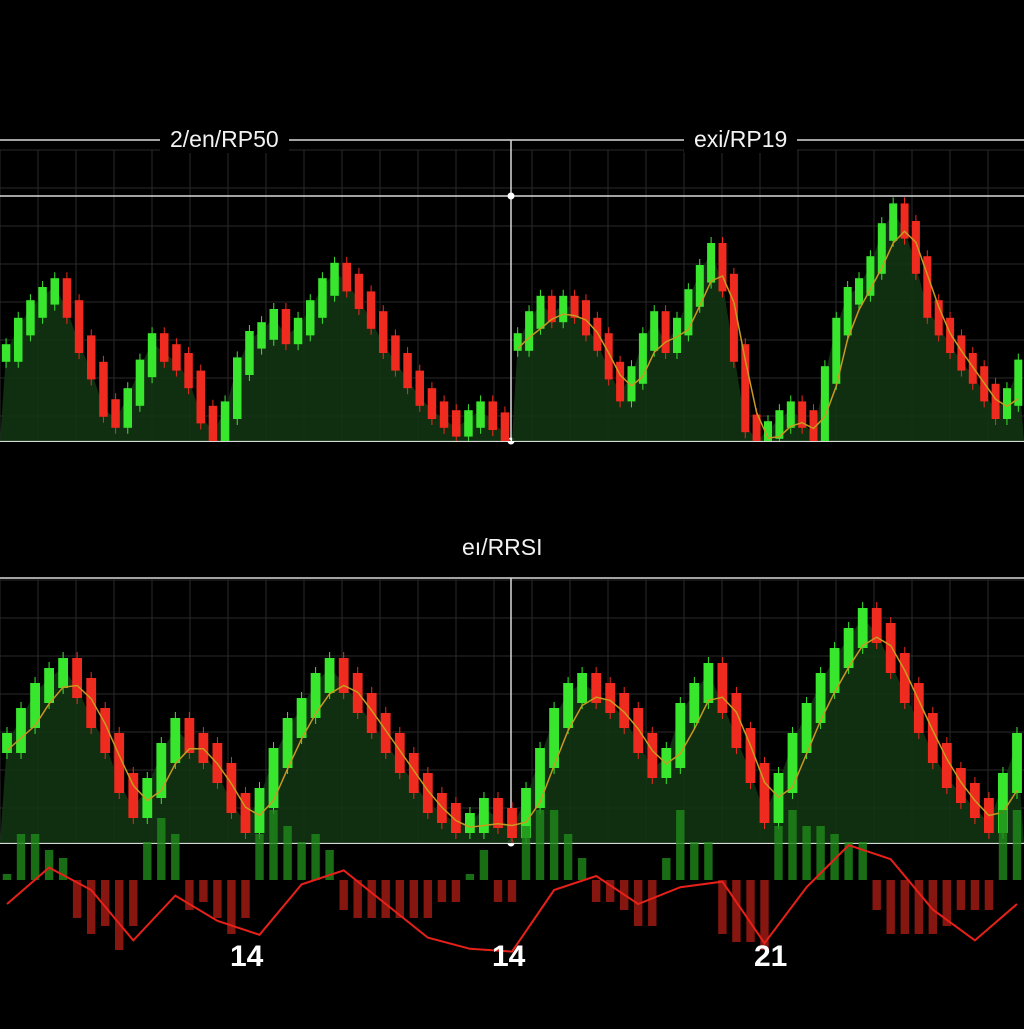 This screenshot has width=1024, height=1029. What do you see at coordinates (502, 547) in the screenshot?
I see `panel-title-bottom: eı/RRSI` at bounding box center [502, 547].